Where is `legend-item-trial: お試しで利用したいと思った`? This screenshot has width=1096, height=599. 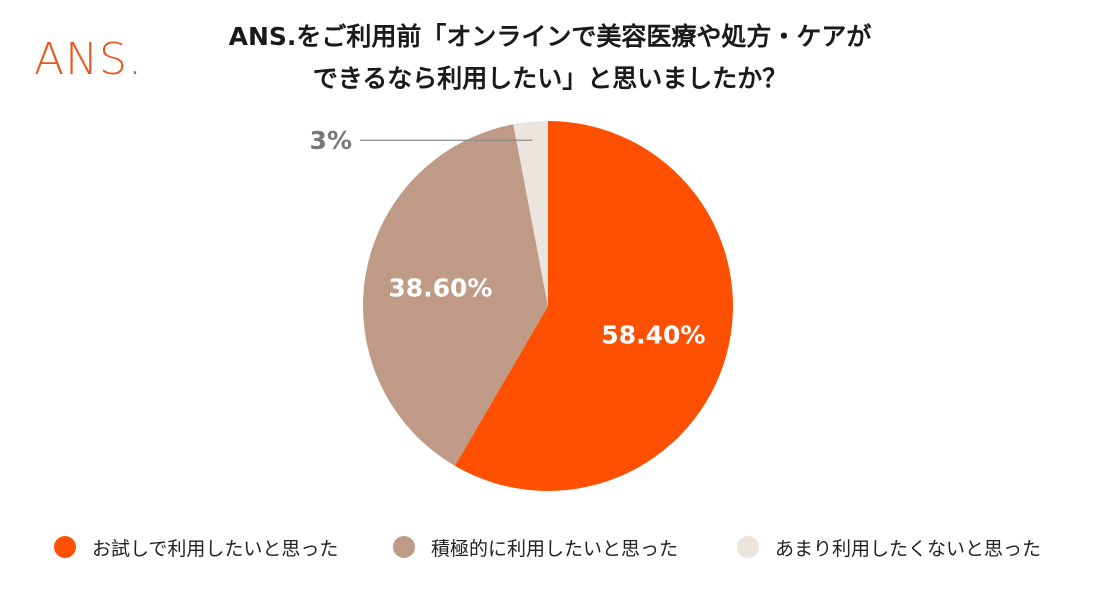 legend-item-trial: お試しで利用したいと思った is located at coordinates (196, 547).